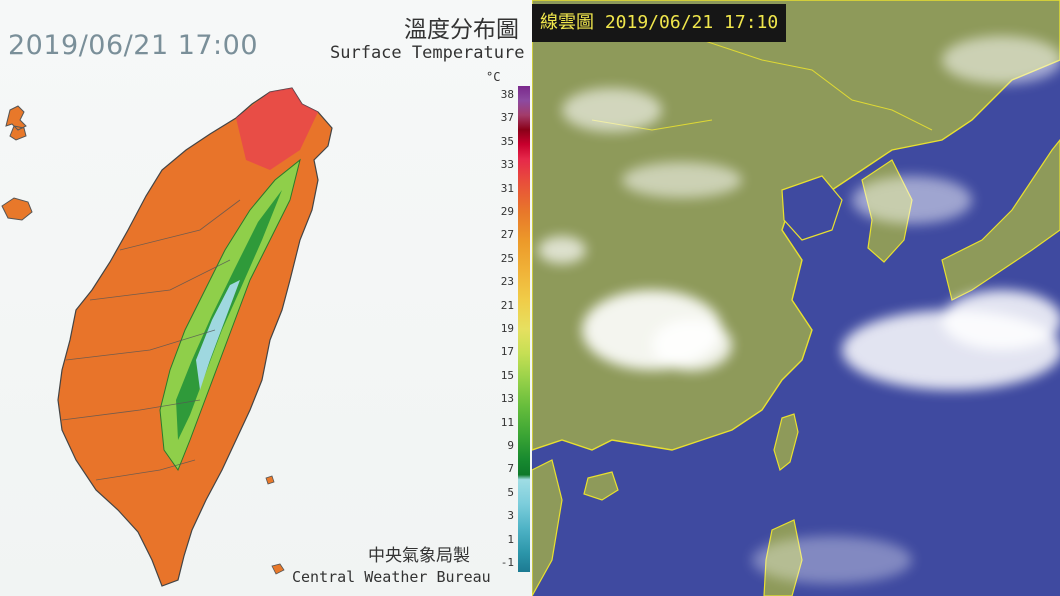 The image size is (1060, 596). I want to click on legend-tick-label: 35, so click(507, 141).